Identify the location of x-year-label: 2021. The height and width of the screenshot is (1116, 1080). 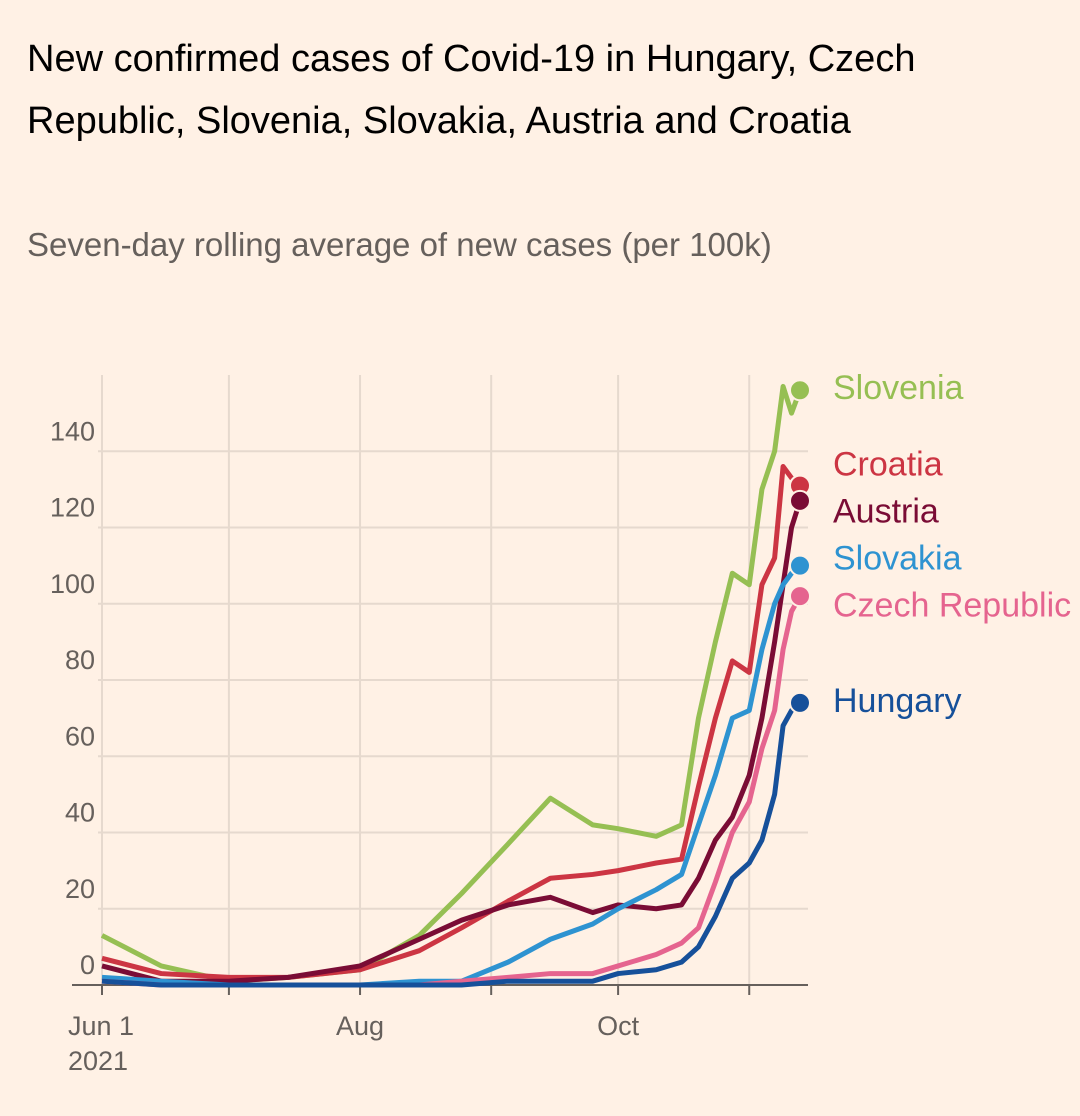
(98, 1061).